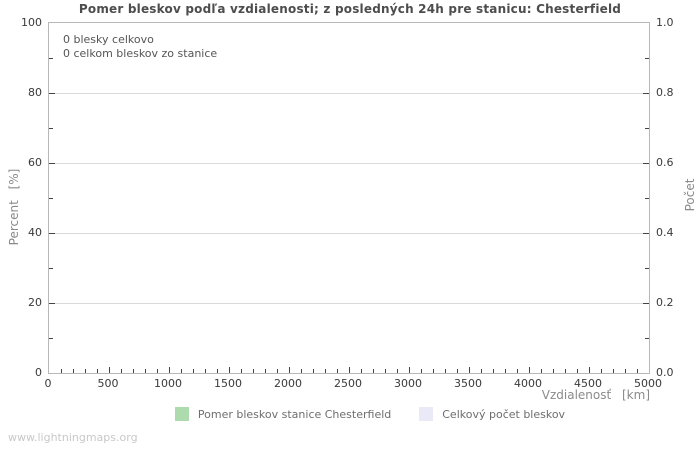 The height and width of the screenshot is (450, 700). I want to click on x-axis-title: Vzdialenosť [km], so click(595, 395).